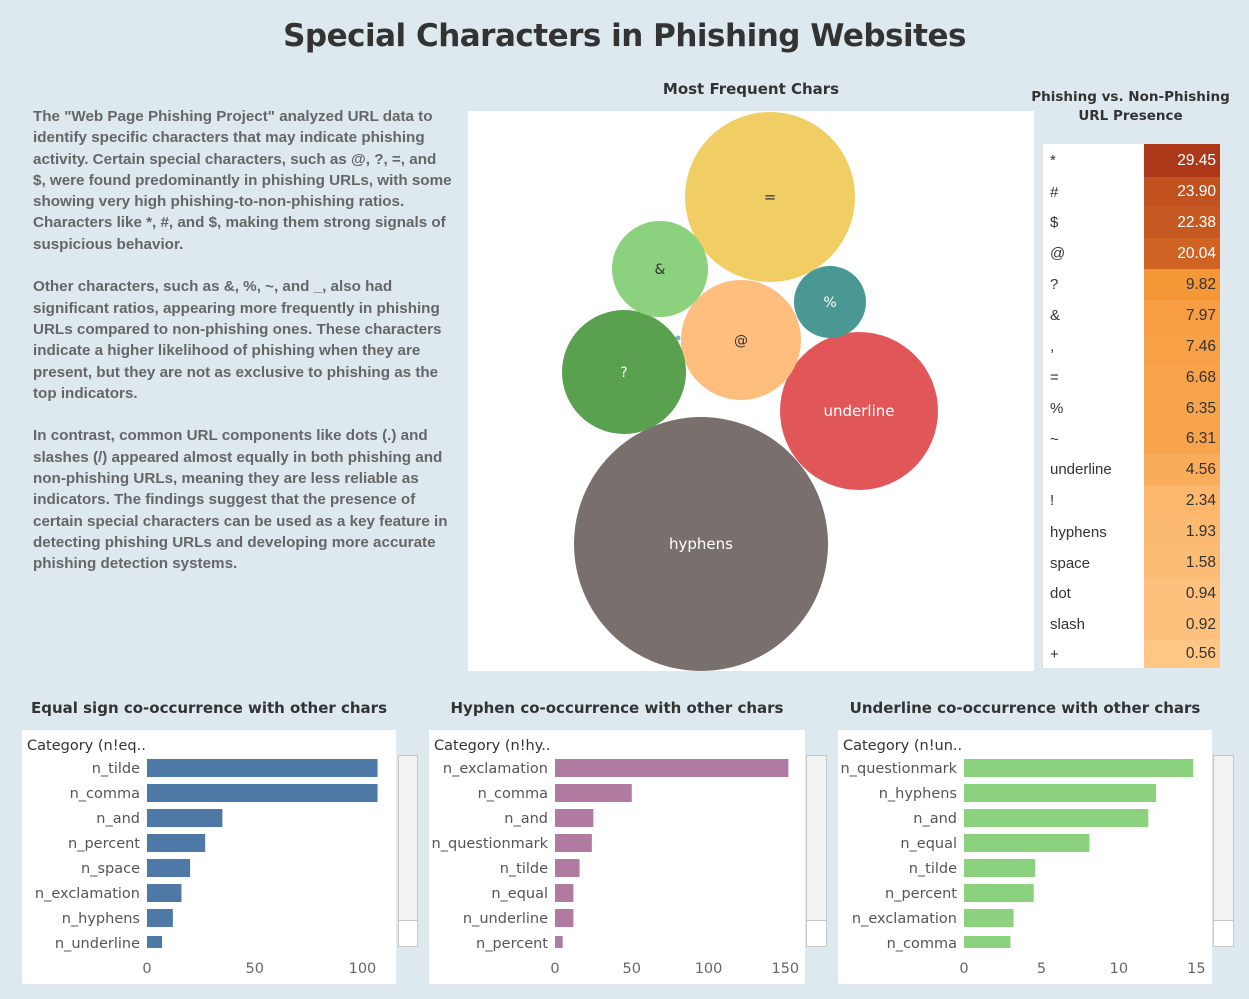 The height and width of the screenshot is (999, 1249). I want to click on bubble-label: hyphens, so click(701, 544).